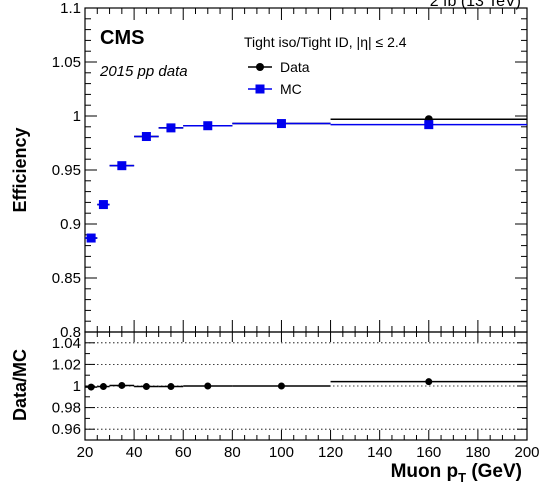 The width and height of the screenshot is (544, 490). Describe the element at coordinates (526, 452) in the screenshot. I see `x-tick-label: 200` at that location.